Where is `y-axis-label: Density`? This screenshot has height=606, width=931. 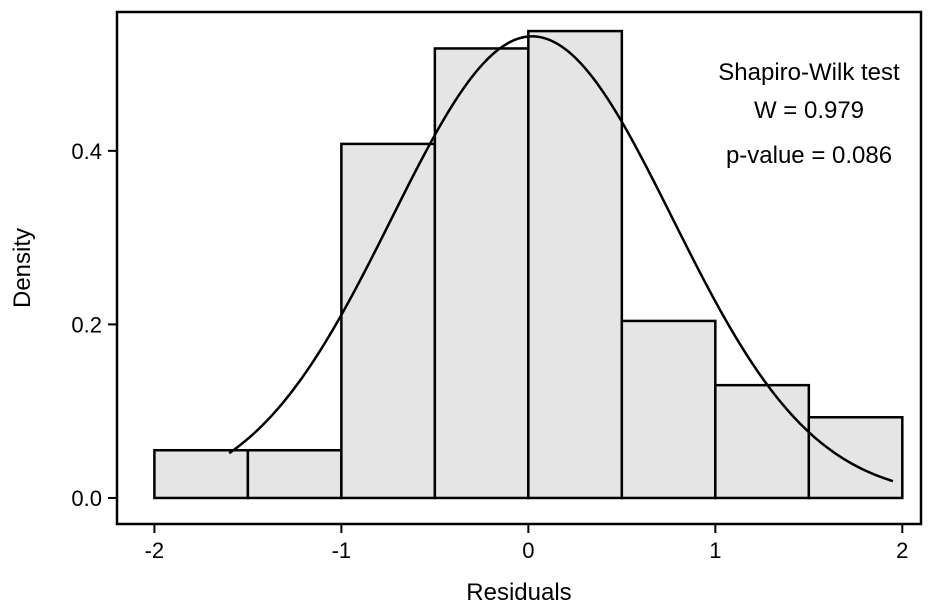
y-axis-label: Density is located at coordinates (22, 268).